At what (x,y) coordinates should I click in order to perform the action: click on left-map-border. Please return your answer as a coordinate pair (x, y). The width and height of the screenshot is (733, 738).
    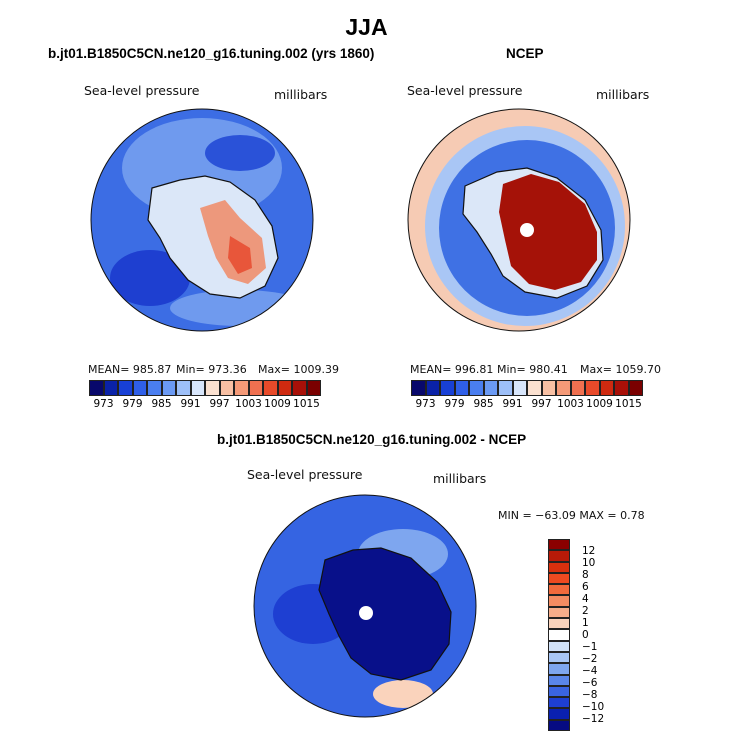
    Looking at the image, I should click on (202, 220).